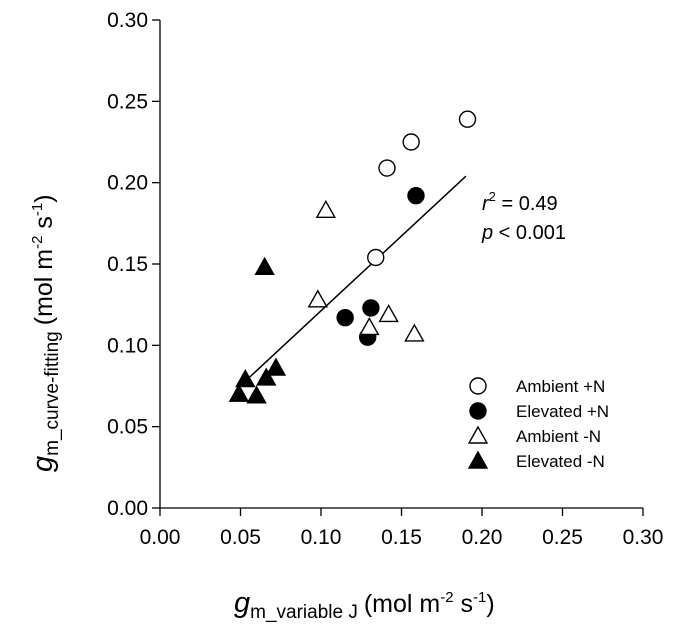 Image resolution: width=681 pixels, height=633 pixels. I want to click on regression-line-group, so click(355, 278).